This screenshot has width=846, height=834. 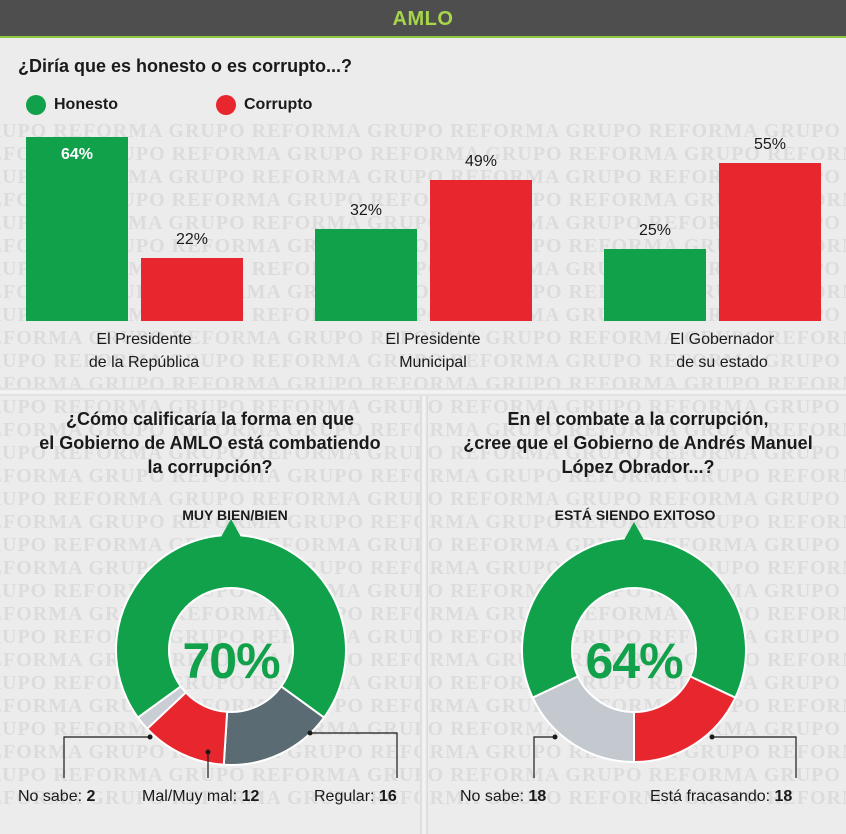 I want to click on question-rating-line-1: ¿Cómo calificaría la forma en que, so click(x=210, y=419).